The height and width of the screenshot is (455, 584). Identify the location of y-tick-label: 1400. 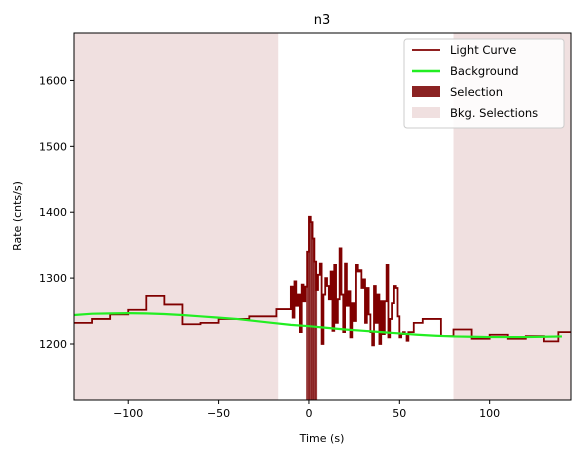
(53, 212).